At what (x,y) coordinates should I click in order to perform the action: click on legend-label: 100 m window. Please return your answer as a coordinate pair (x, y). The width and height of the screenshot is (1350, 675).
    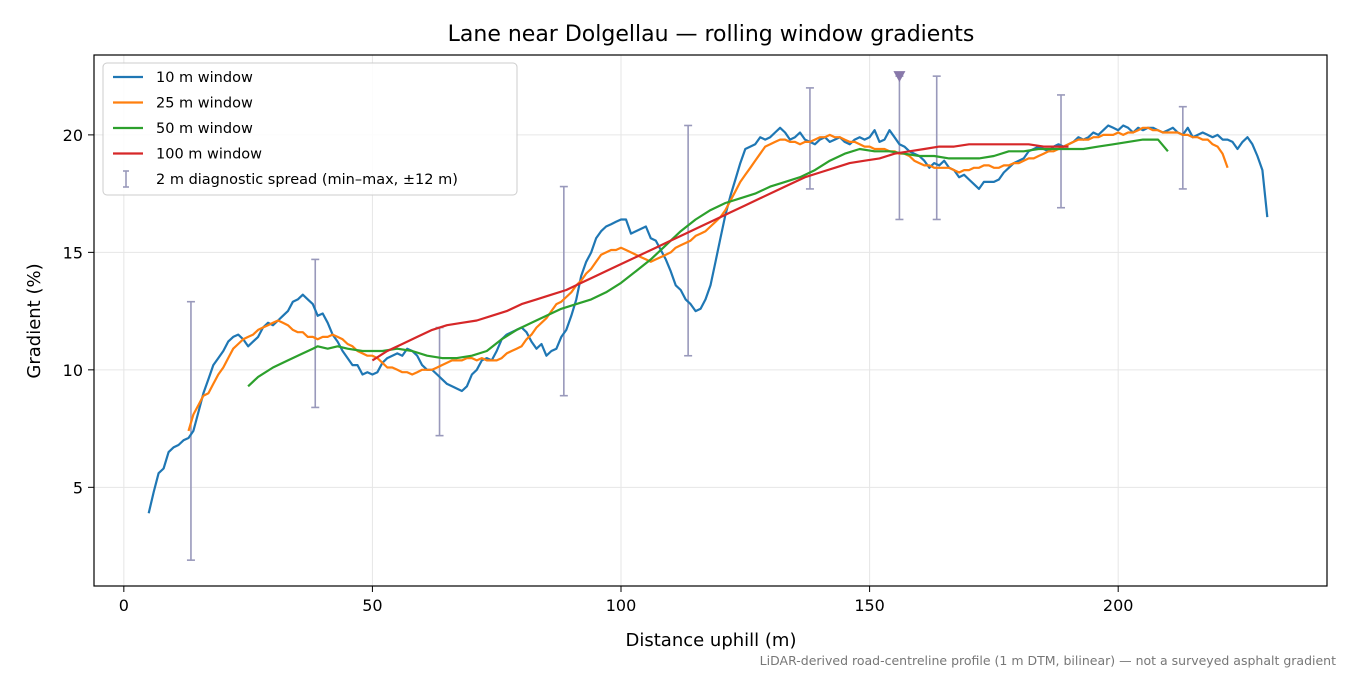
    Looking at the image, I should click on (209, 155).